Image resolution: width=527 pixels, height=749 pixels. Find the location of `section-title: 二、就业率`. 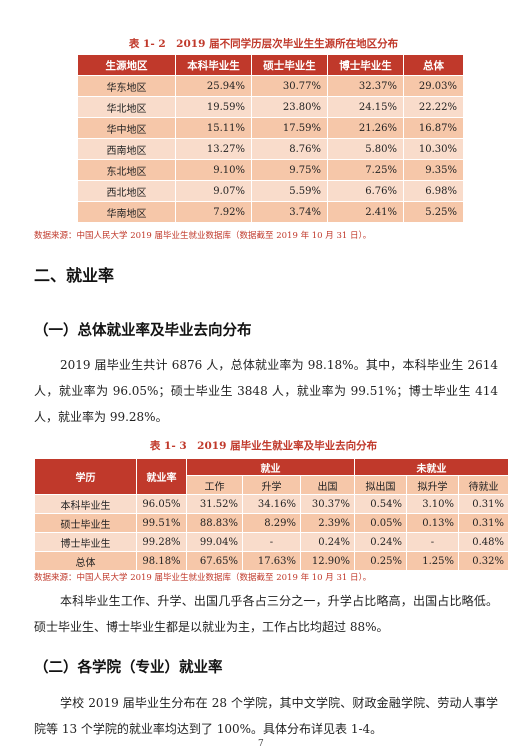

section-title: 二、就业率 is located at coordinates (74, 275).